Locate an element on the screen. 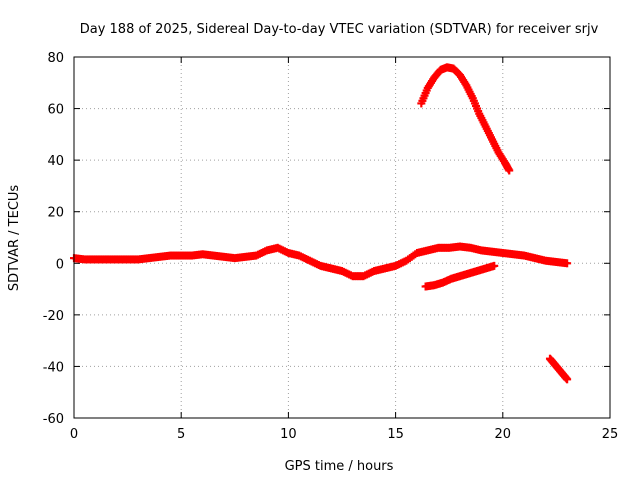 The width and height of the screenshot is (640, 480). y-tick-label: 0 is located at coordinates (60, 264).